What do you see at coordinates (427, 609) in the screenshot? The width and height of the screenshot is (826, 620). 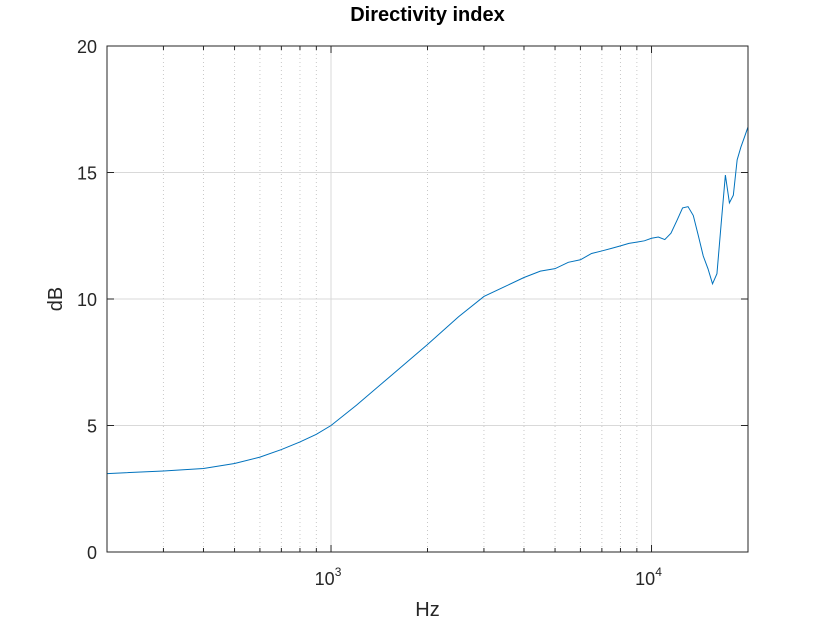 I see `x-axis-label: Hz` at bounding box center [427, 609].